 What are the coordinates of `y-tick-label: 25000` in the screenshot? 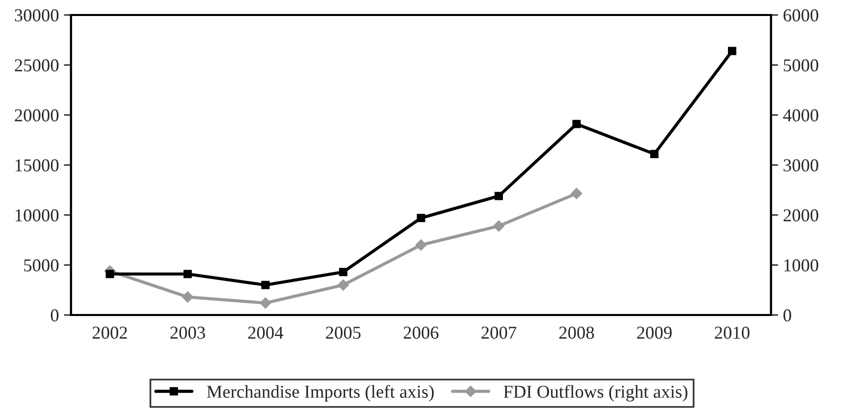 It's located at (36, 65).